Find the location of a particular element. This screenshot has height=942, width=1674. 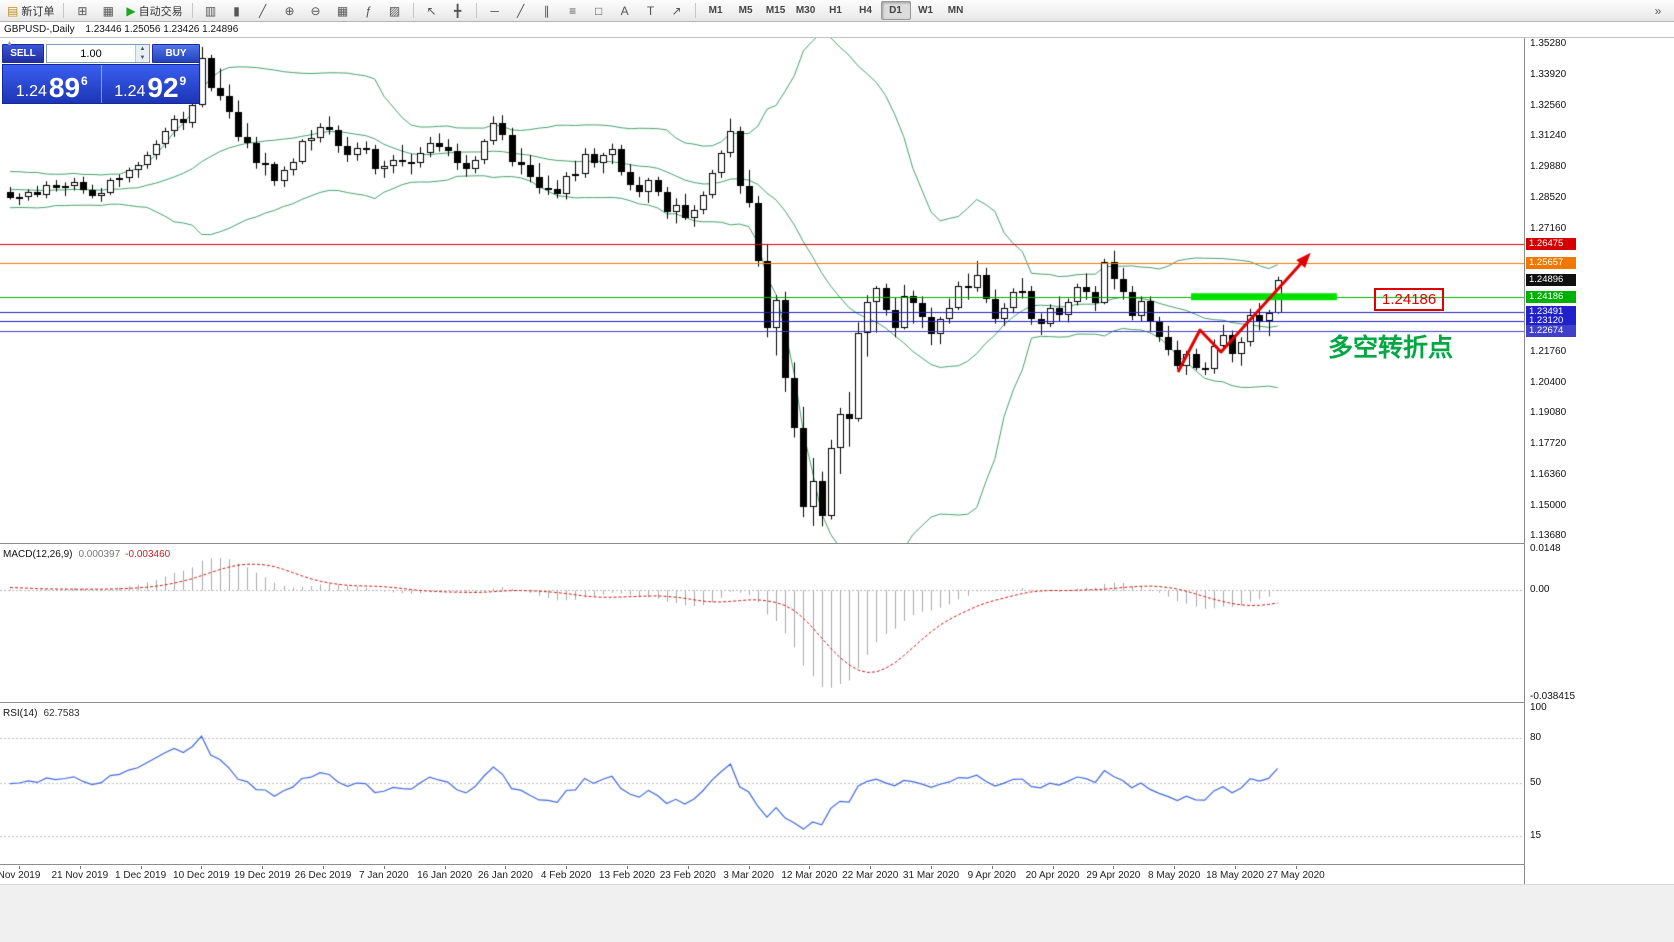

price-level-badge: 1.26475 is located at coordinates (1551, 244).